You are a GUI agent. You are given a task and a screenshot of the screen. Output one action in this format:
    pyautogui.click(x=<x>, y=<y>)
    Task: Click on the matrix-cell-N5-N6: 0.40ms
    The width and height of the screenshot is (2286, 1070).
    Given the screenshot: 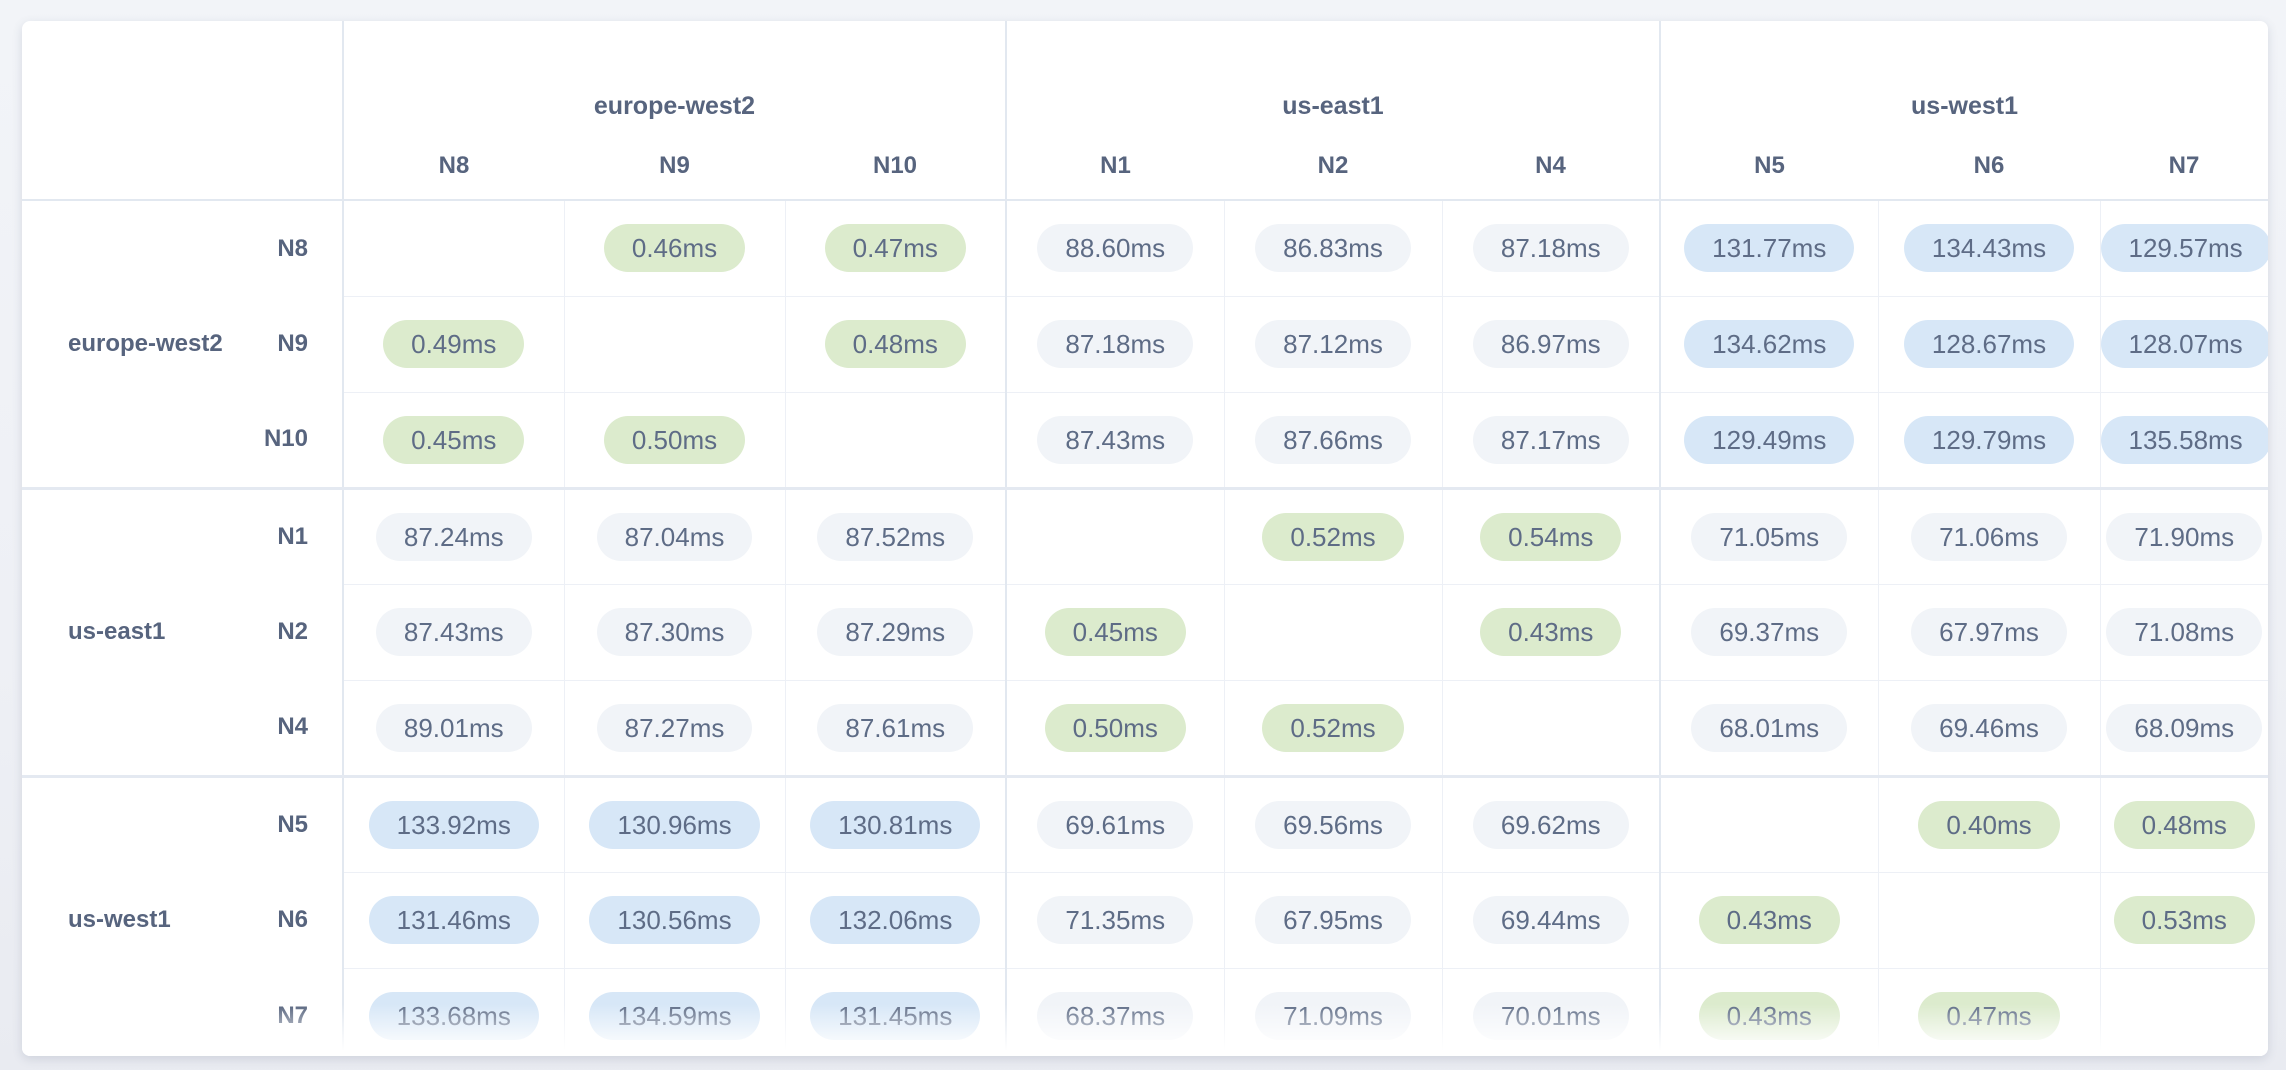 What is the action you would take?
    pyautogui.click(x=1988, y=823)
    